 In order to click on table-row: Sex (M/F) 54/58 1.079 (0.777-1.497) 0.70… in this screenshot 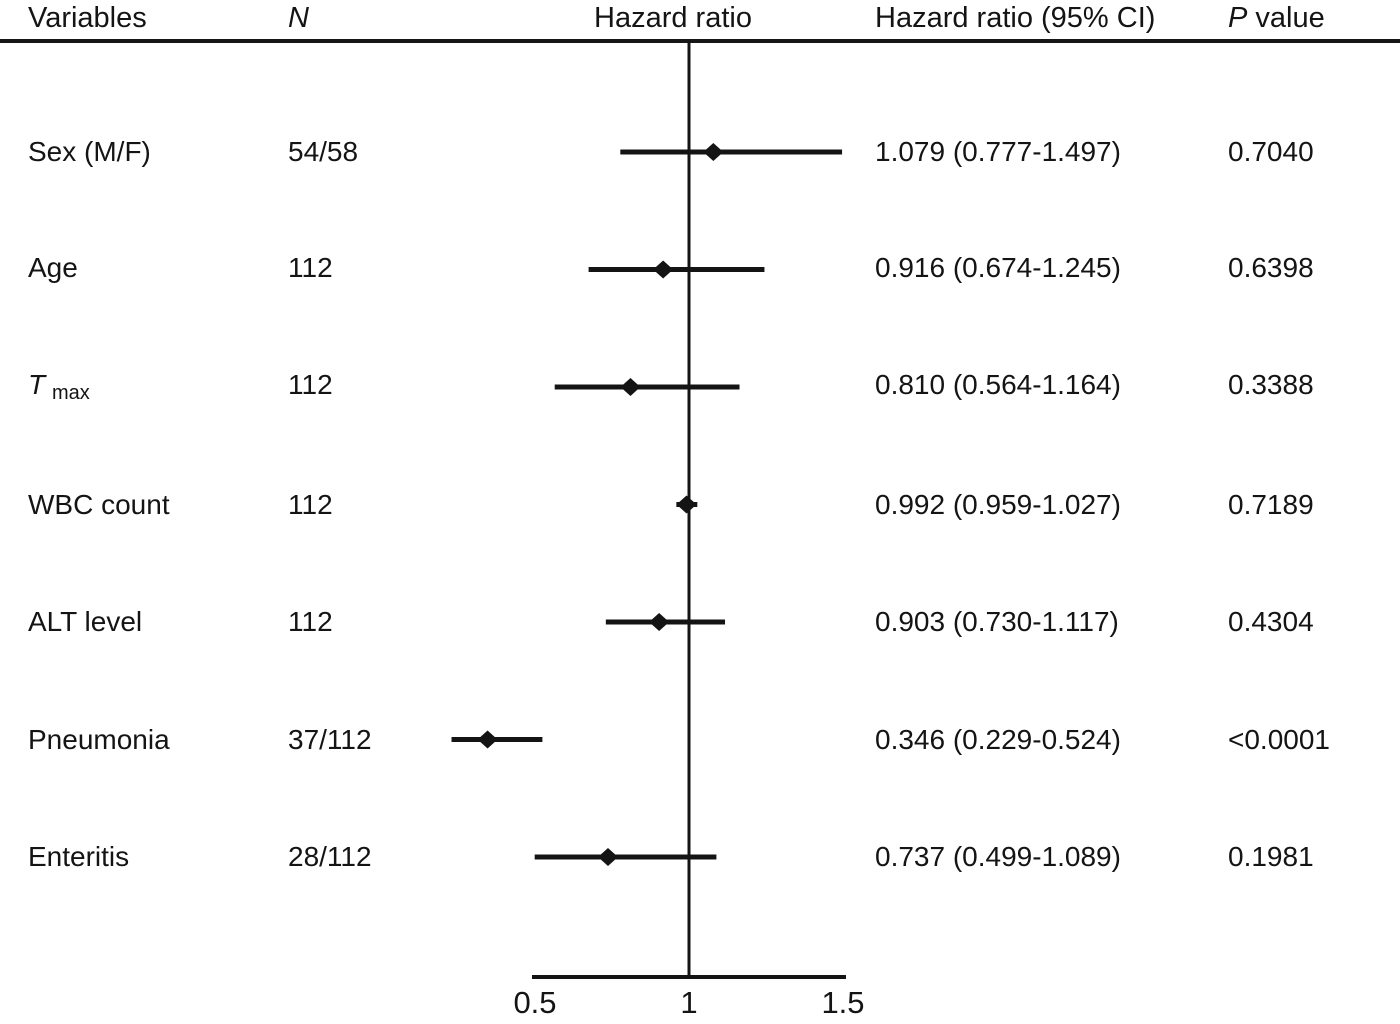, I will do `click(700, 152)`.